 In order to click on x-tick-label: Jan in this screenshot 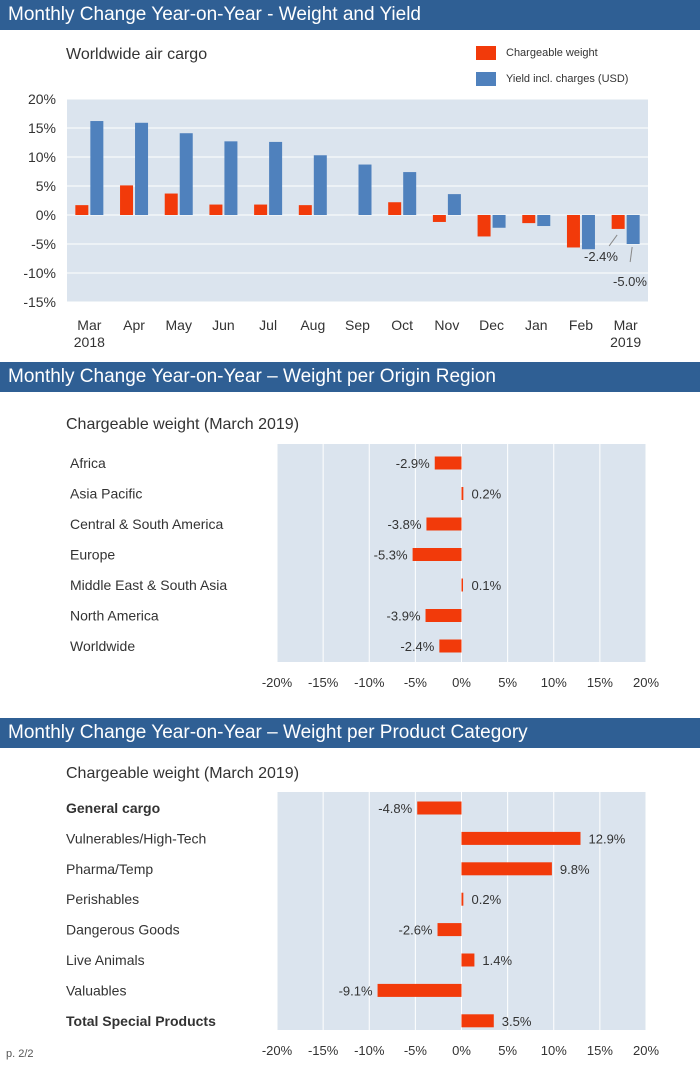, I will do `click(536, 325)`.